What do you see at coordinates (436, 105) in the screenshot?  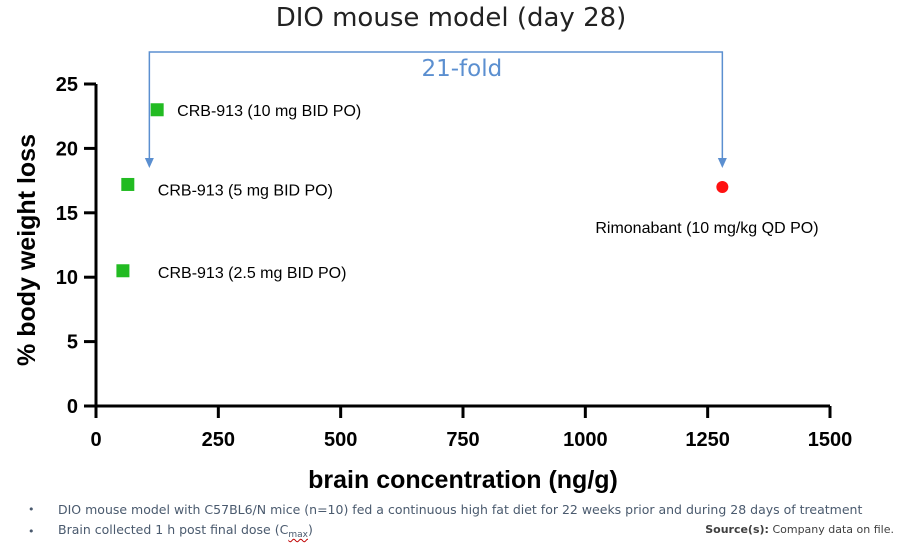 I see `annotation-bracket` at bounding box center [436, 105].